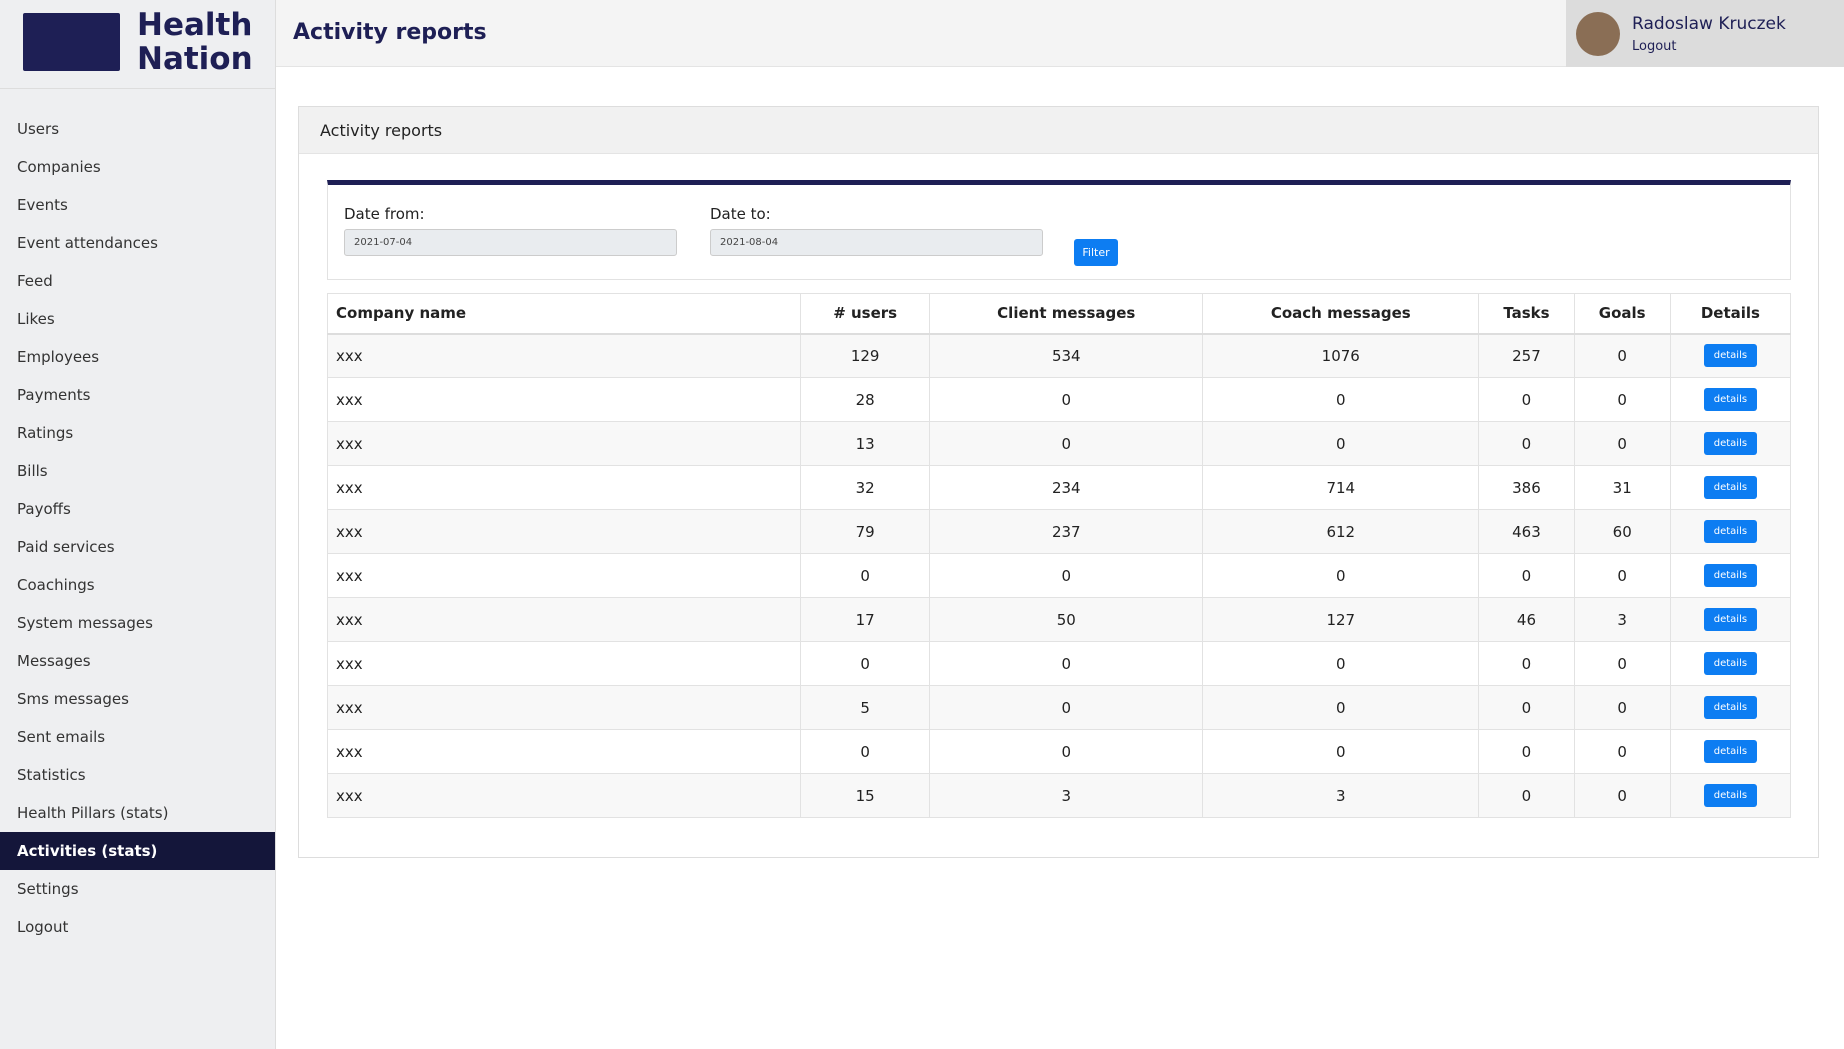  I want to click on cell: 1076, so click(1341, 355).